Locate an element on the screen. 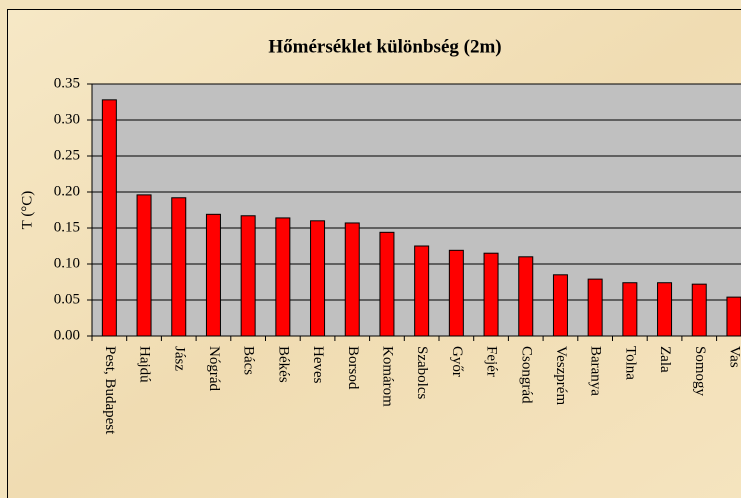 This screenshot has width=741, height=498. x-tick-label: Fejér is located at coordinates (492, 361).